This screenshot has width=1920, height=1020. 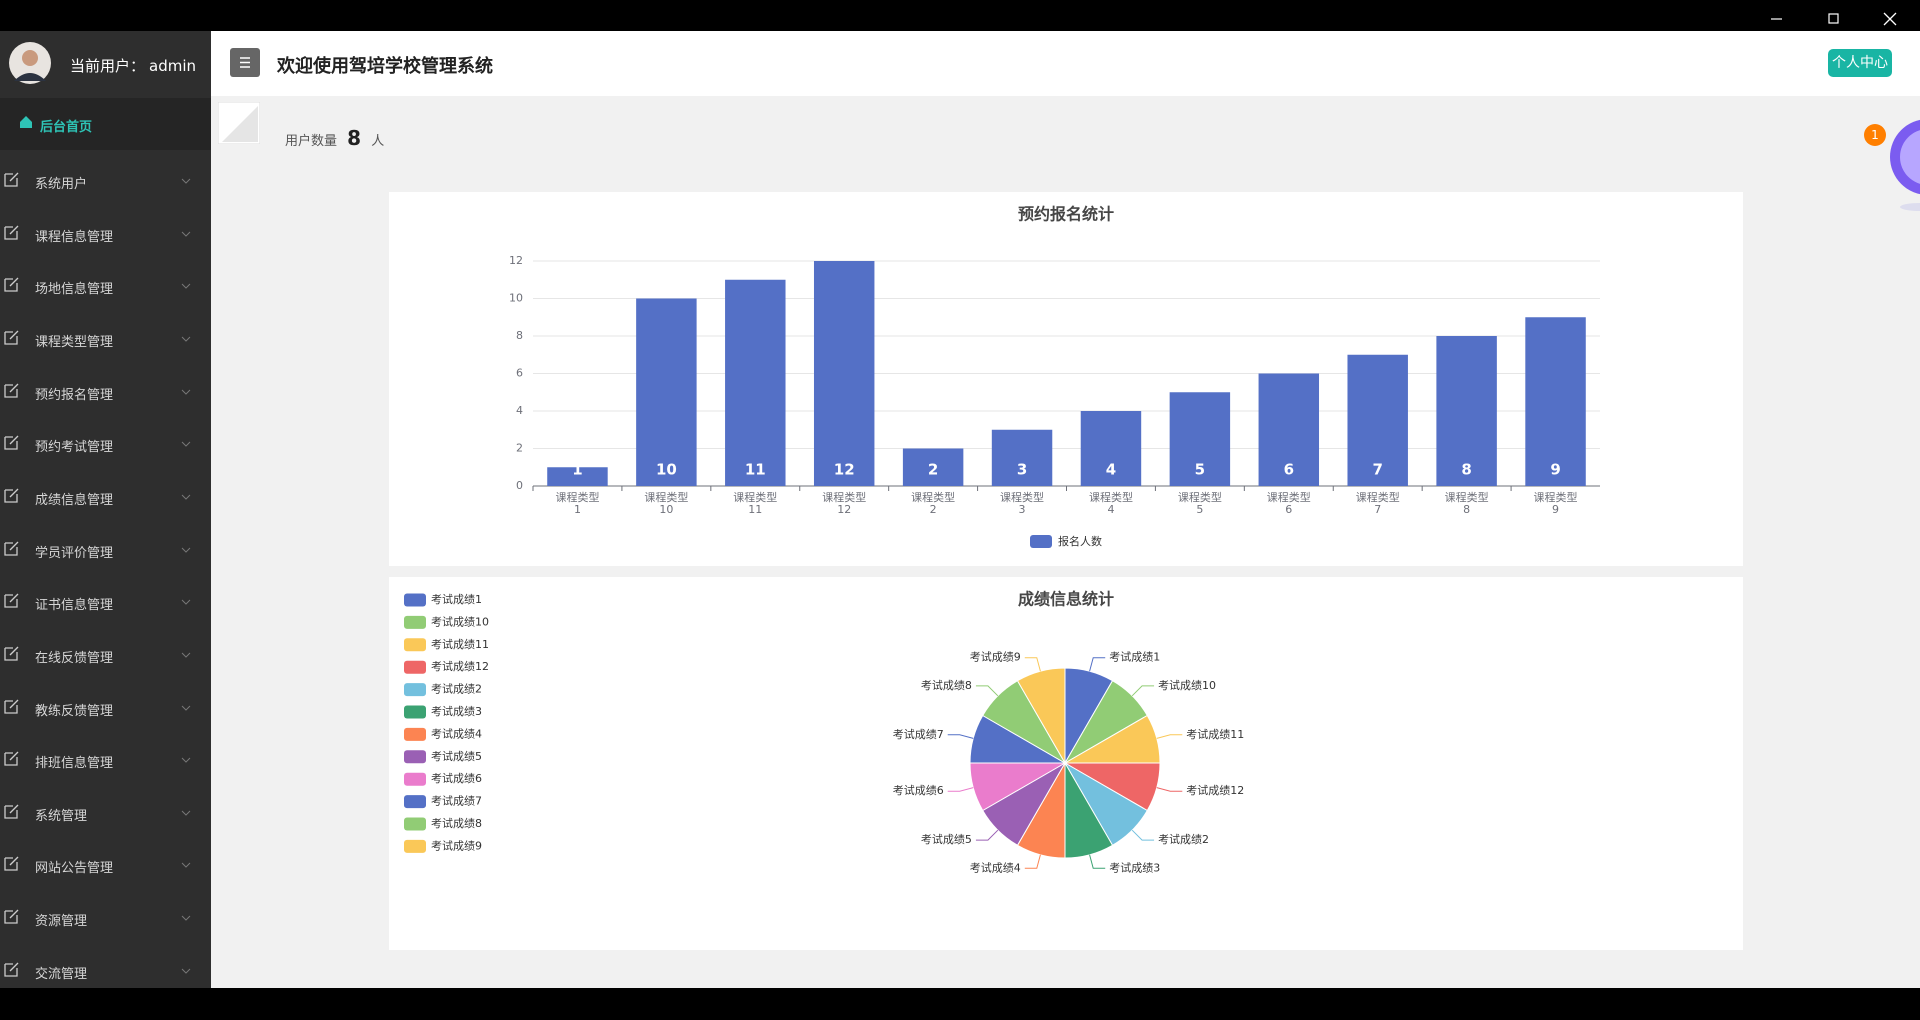 I want to click on slice-label: 考试成绩7, so click(x=918, y=734).